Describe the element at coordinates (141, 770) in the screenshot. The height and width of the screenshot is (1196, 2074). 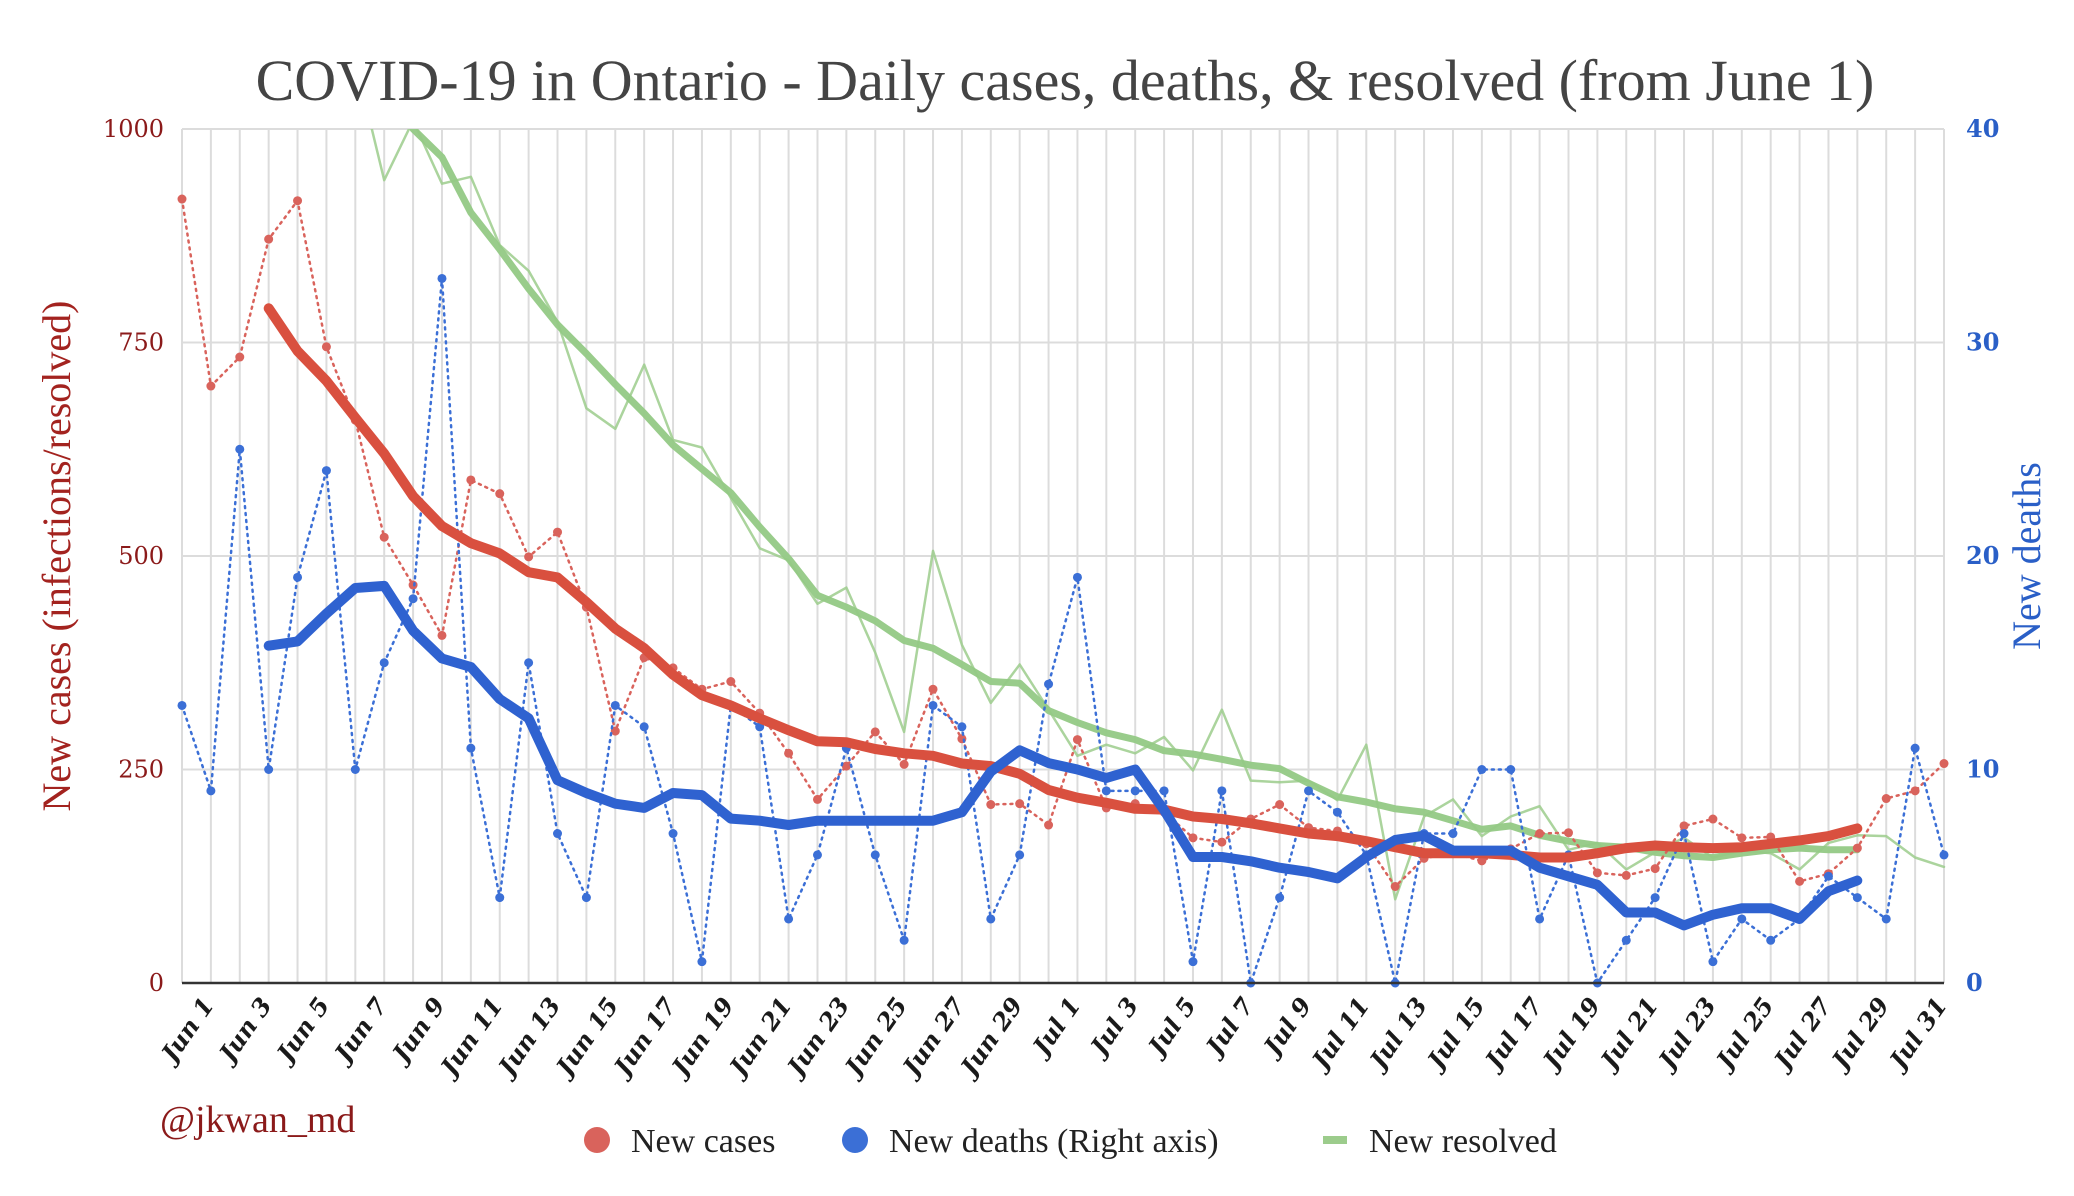
I see `y-tick-label-left: 250` at that location.